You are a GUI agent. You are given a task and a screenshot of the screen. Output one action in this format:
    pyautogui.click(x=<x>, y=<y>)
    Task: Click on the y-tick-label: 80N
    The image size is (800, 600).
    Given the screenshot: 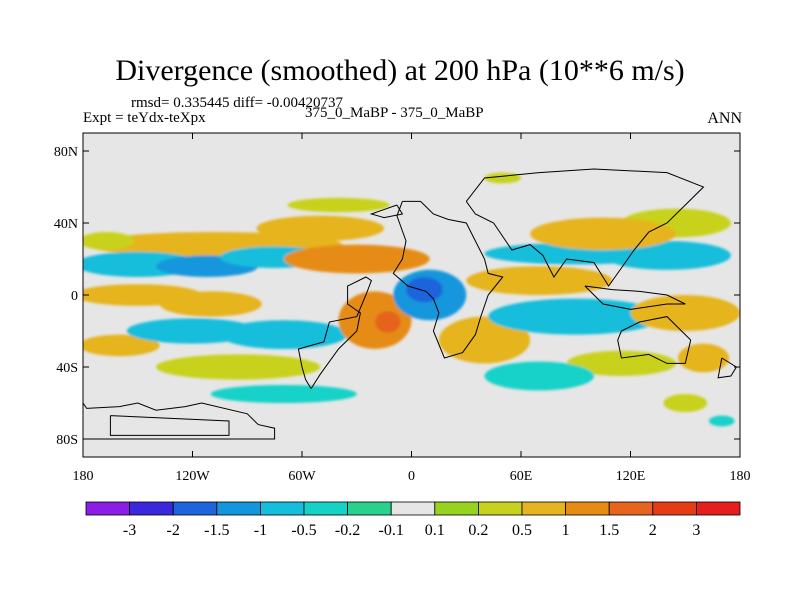 What is the action you would take?
    pyautogui.click(x=66, y=152)
    